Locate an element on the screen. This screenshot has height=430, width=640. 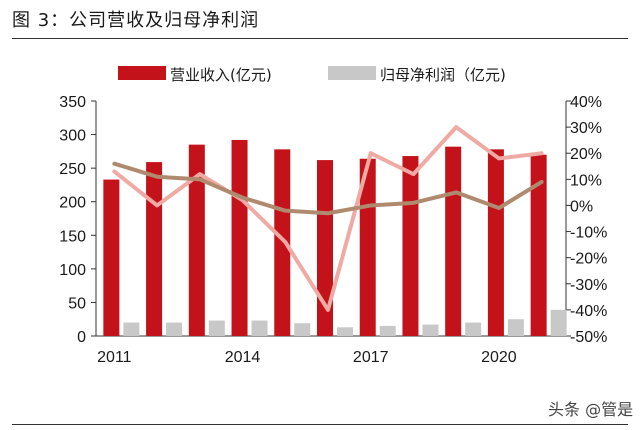
revenue-growth-line is located at coordinates (328, 188).